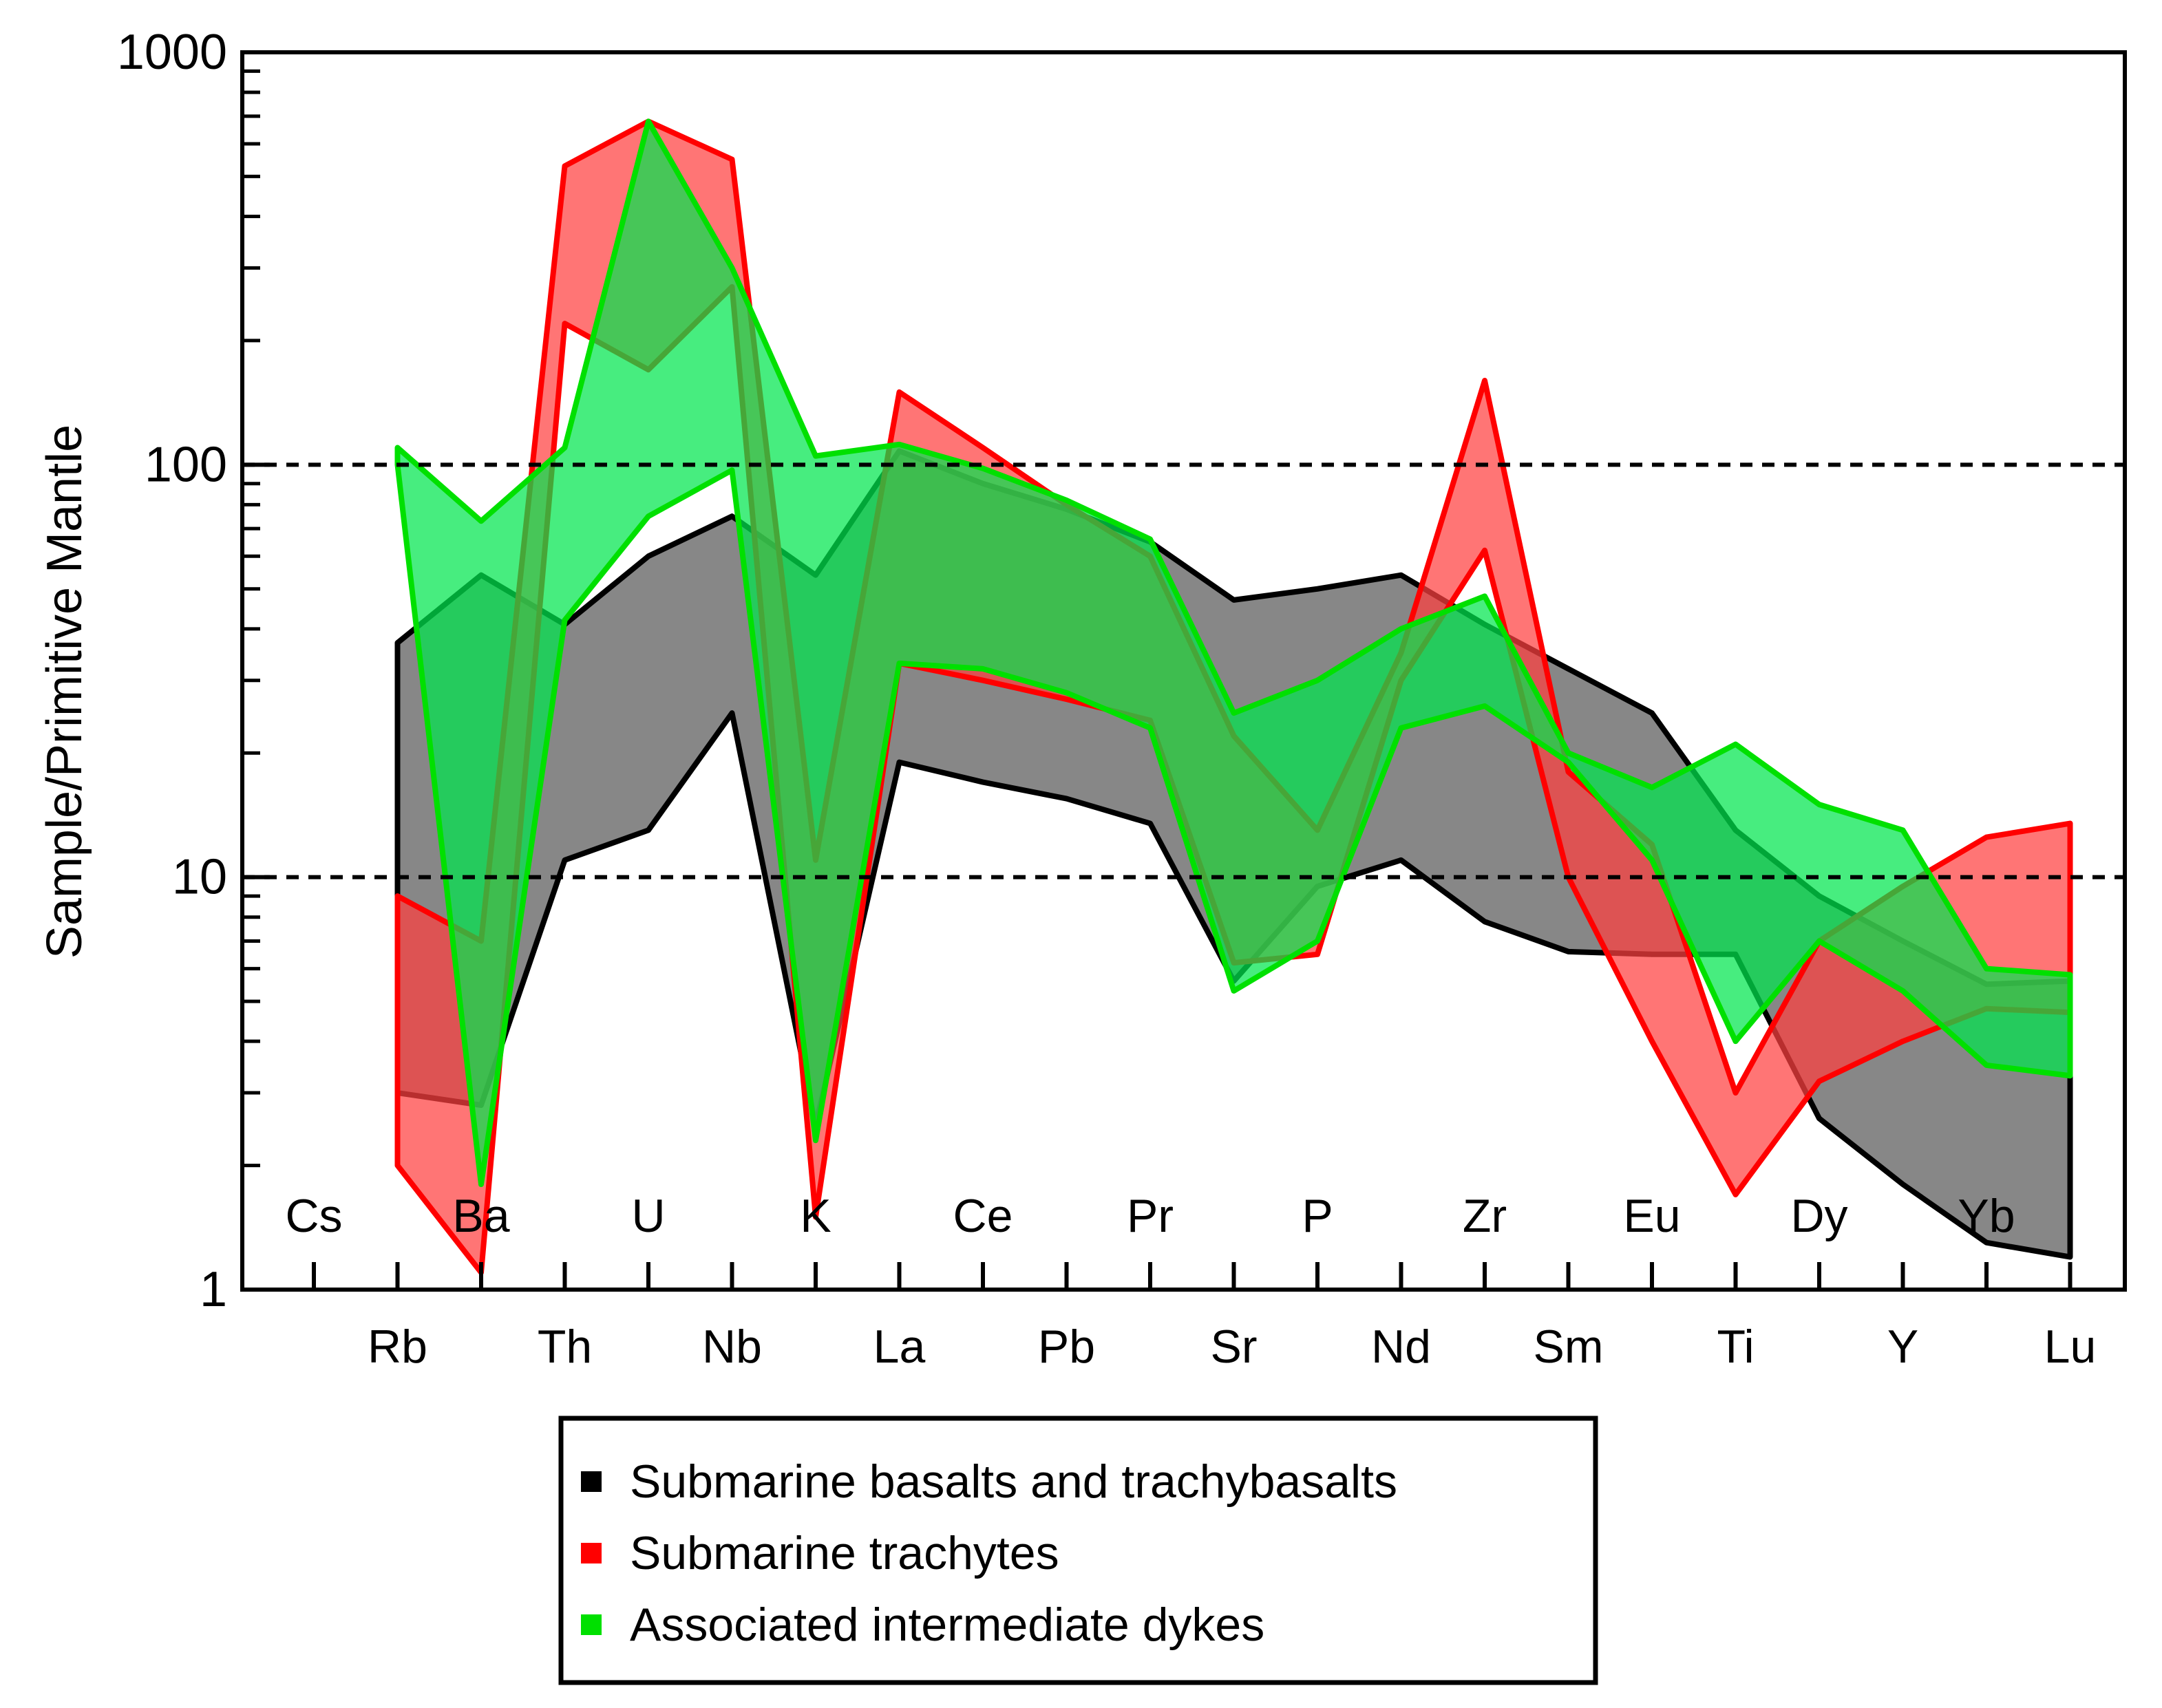 This screenshot has height=1708, width=2162. Describe the element at coordinates (845, 1553) in the screenshot. I see `legend-label-2: Submarine trachytes` at that location.